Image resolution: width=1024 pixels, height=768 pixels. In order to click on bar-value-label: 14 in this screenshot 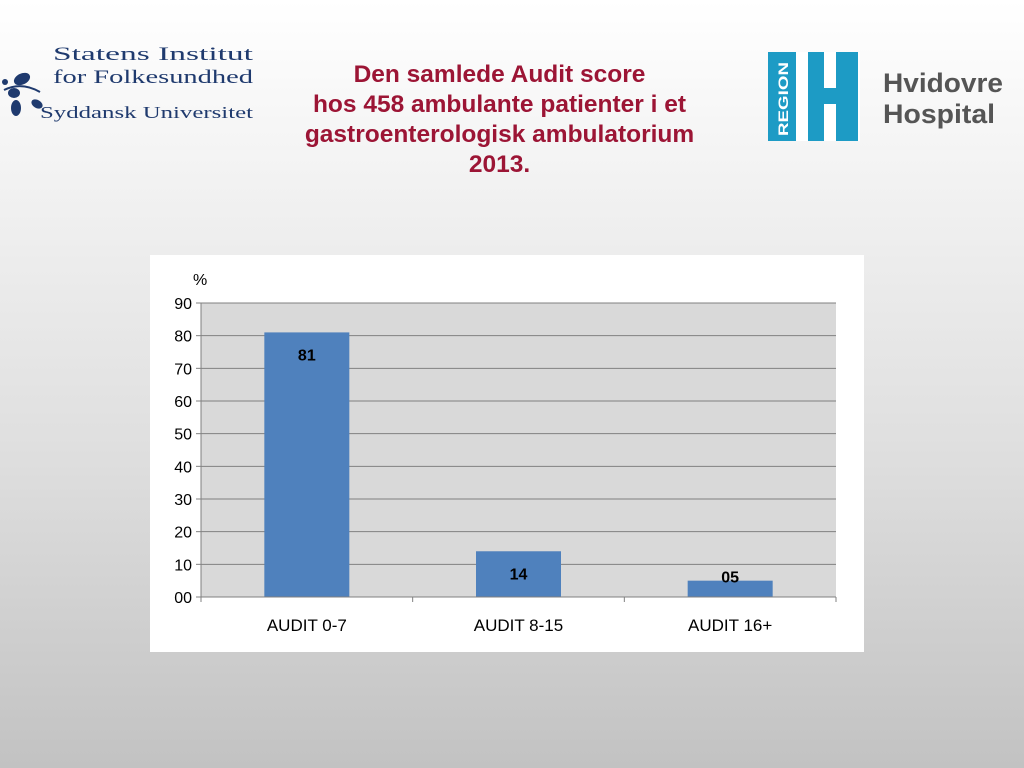, I will do `click(519, 574)`.